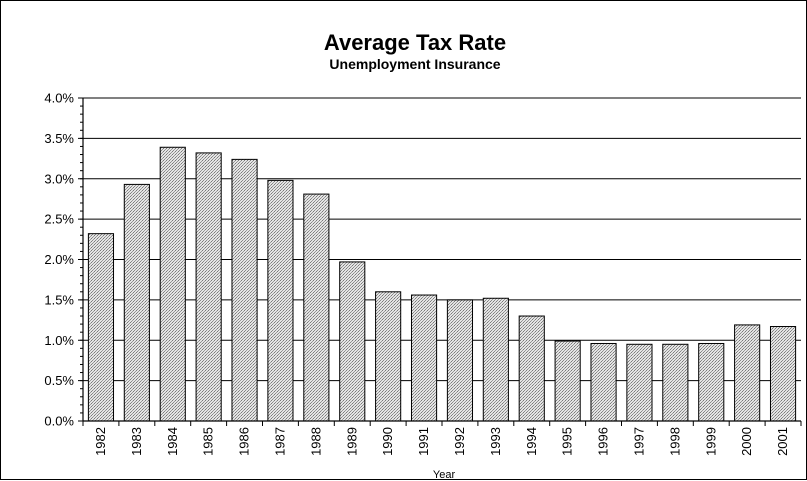 The width and height of the screenshot is (807, 481). Describe the element at coordinates (639, 382) in the screenshot. I see `bar-1997` at that location.